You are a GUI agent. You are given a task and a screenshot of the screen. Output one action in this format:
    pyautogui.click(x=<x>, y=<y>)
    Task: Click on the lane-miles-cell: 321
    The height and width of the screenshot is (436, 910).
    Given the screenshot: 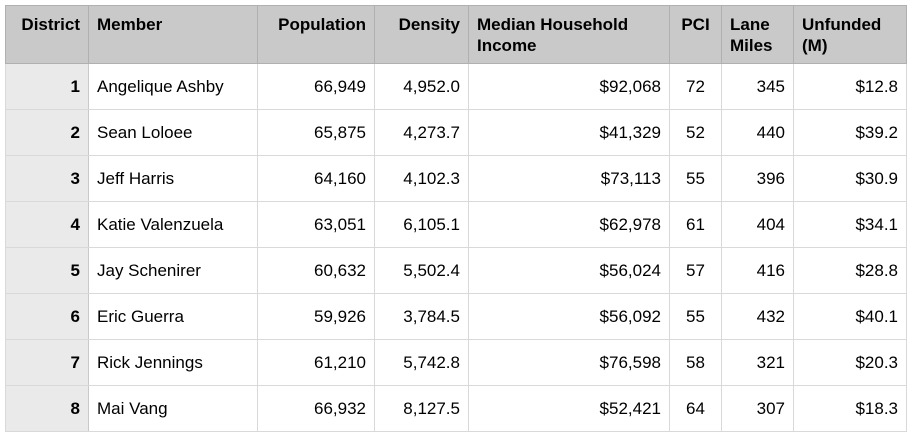 What is the action you would take?
    pyautogui.click(x=757, y=362)
    